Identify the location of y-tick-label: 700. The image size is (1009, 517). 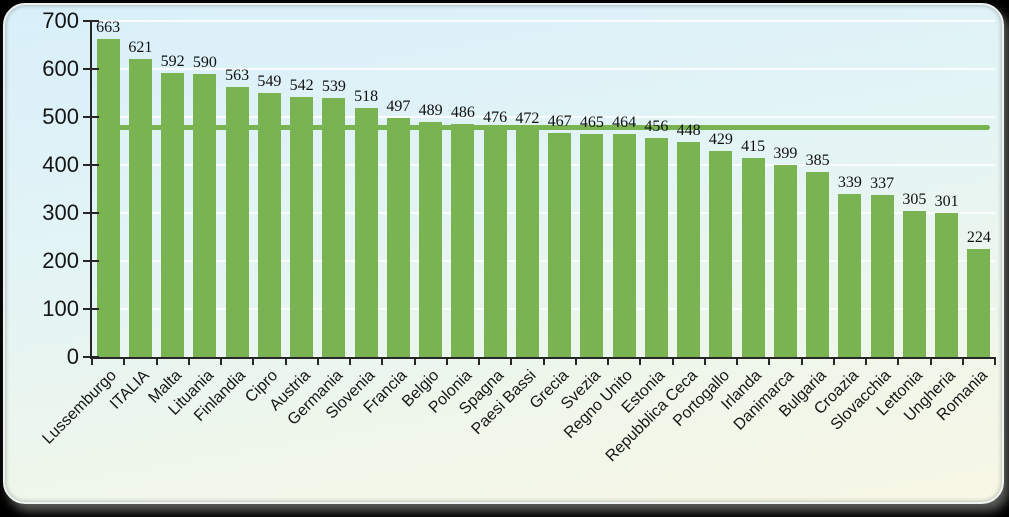
(60, 20).